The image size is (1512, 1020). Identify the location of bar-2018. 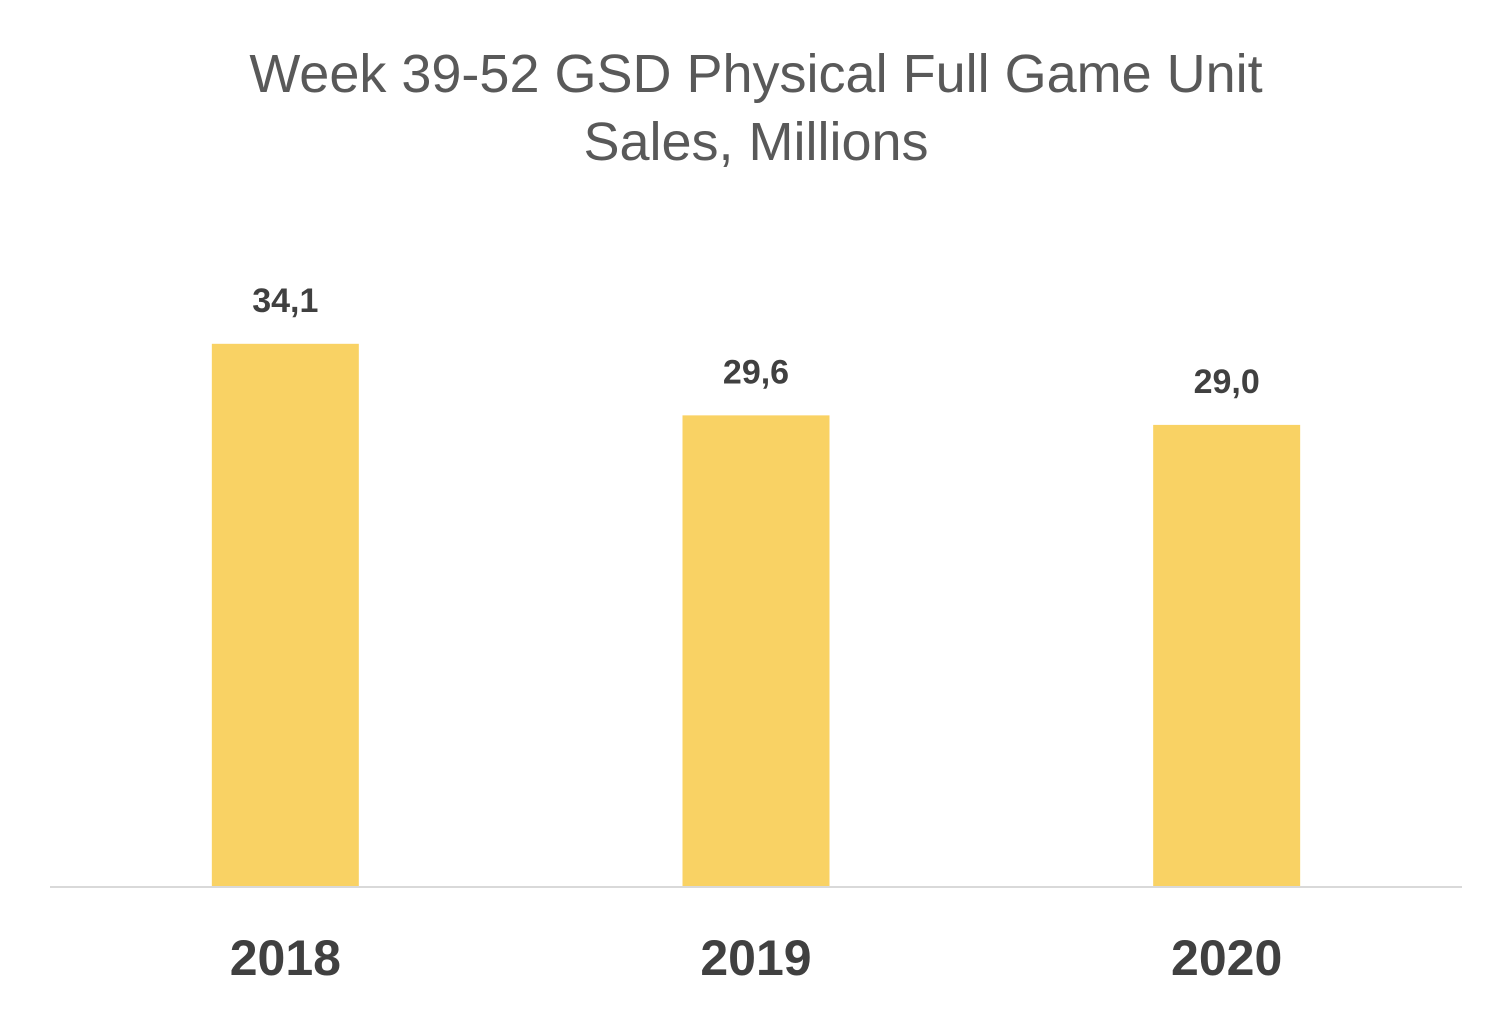
(285, 614).